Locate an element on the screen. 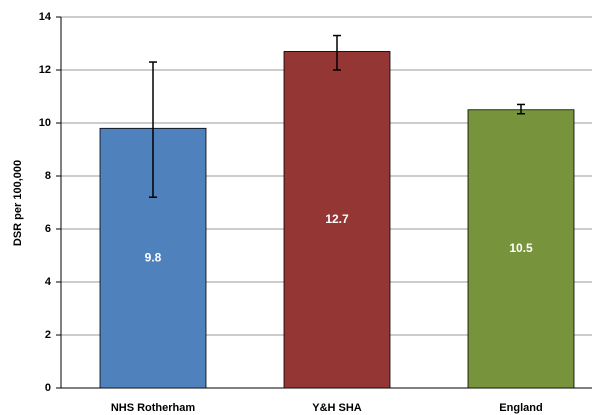 Image resolution: width=600 pixels, height=415 pixels. x-tick-label: England is located at coordinates (520, 408).